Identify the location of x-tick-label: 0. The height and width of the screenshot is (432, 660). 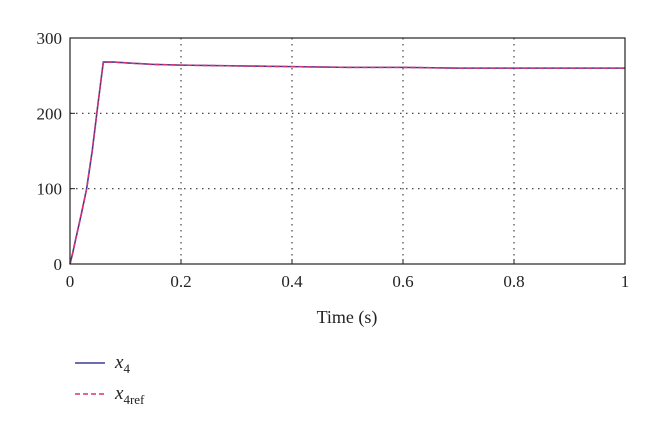
(70, 281).